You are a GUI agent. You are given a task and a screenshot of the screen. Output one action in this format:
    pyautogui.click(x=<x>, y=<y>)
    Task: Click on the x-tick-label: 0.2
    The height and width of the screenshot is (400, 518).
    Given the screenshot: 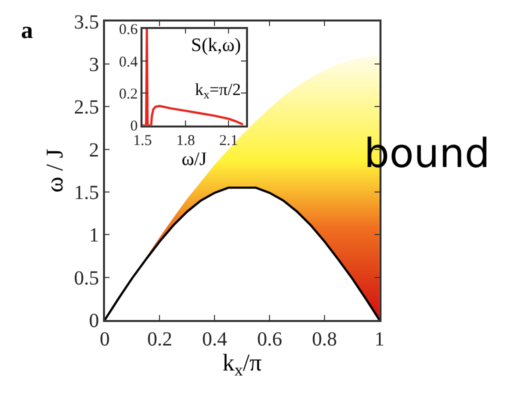 What is the action you would take?
    pyautogui.click(x=159, y=339)
    